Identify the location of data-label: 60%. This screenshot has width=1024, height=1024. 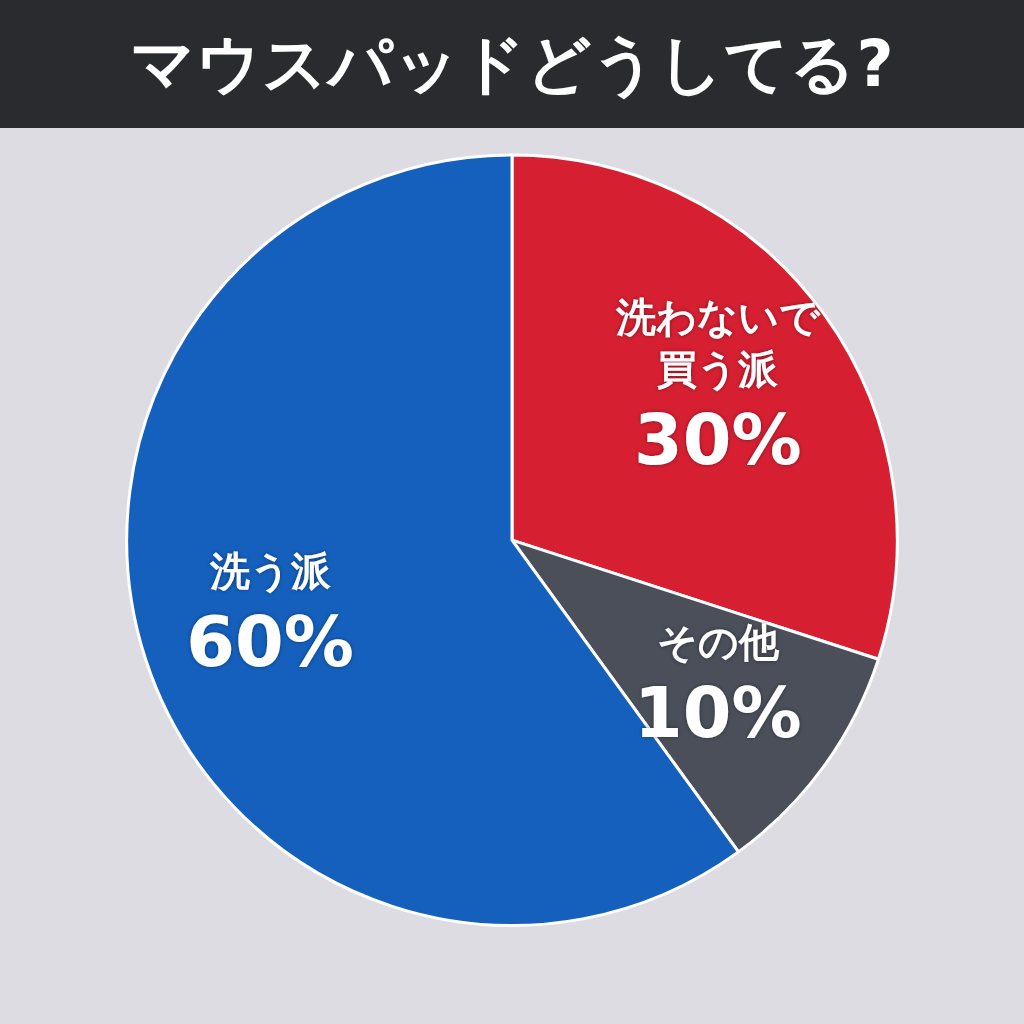
(270, 642).